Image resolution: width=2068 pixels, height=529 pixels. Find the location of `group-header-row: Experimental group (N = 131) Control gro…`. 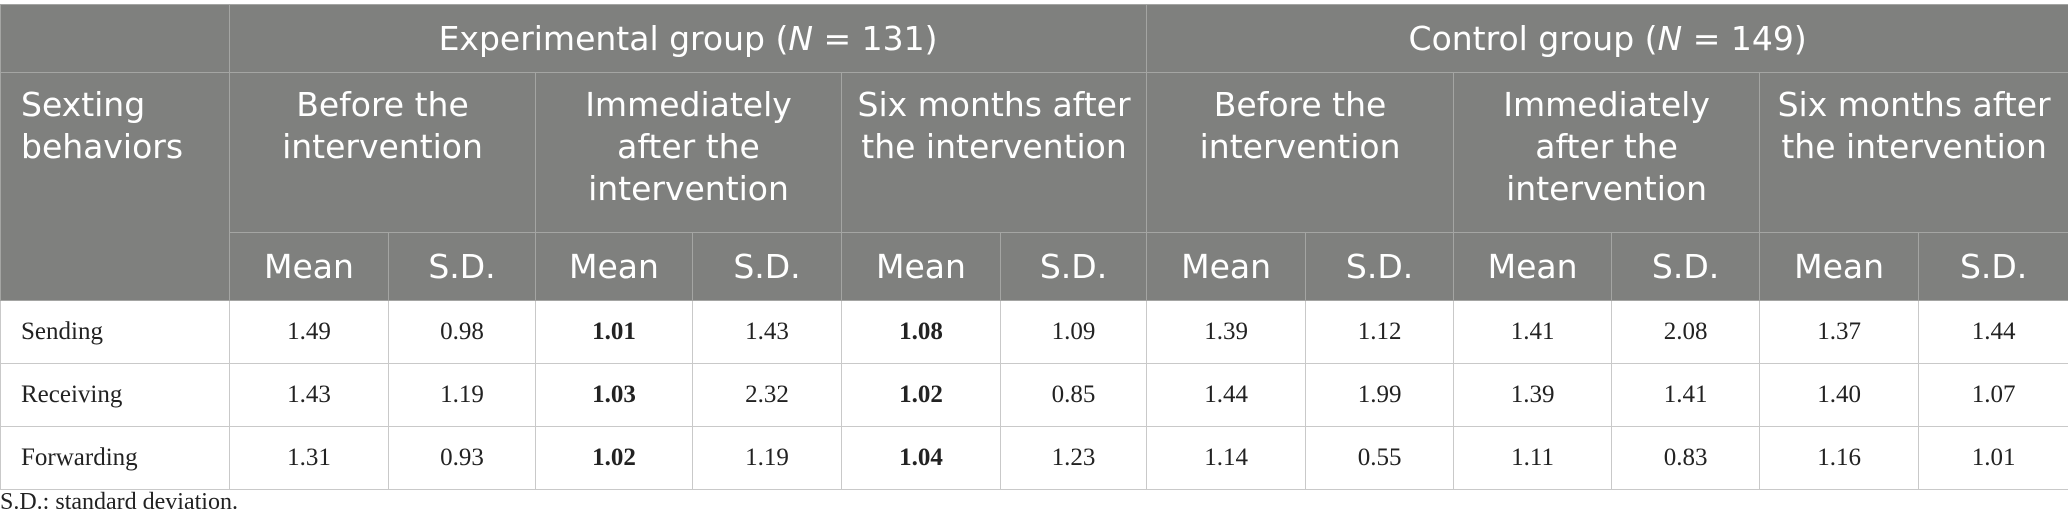

group-header-row: Experimental group (N = 131) Control gro… is located at coordinates (1034, 38).